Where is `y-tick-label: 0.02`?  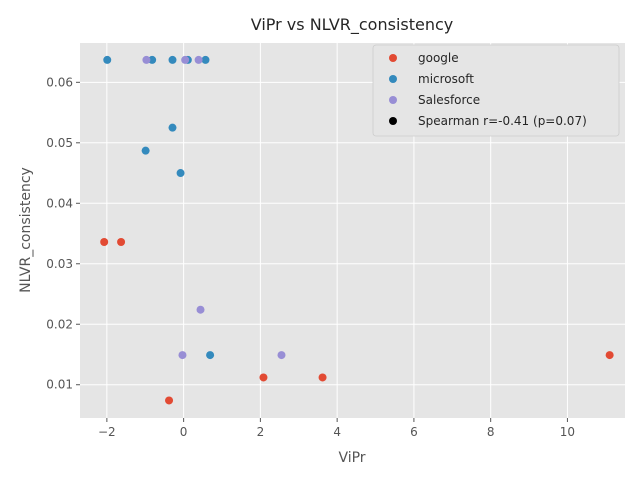
y-tick-label: 0.02 is located at coordinates (59, 324).